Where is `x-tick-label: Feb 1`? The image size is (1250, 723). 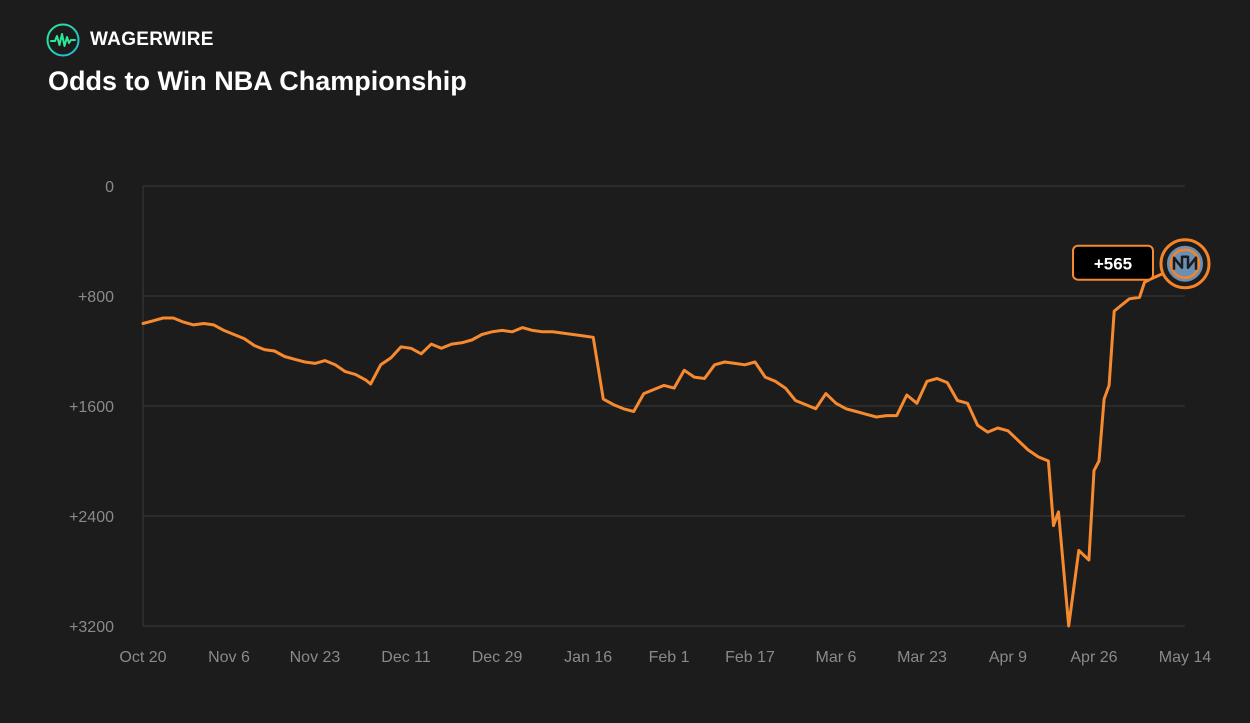 x-tick-label: Feb 1 is located at coordinates (669, 657).